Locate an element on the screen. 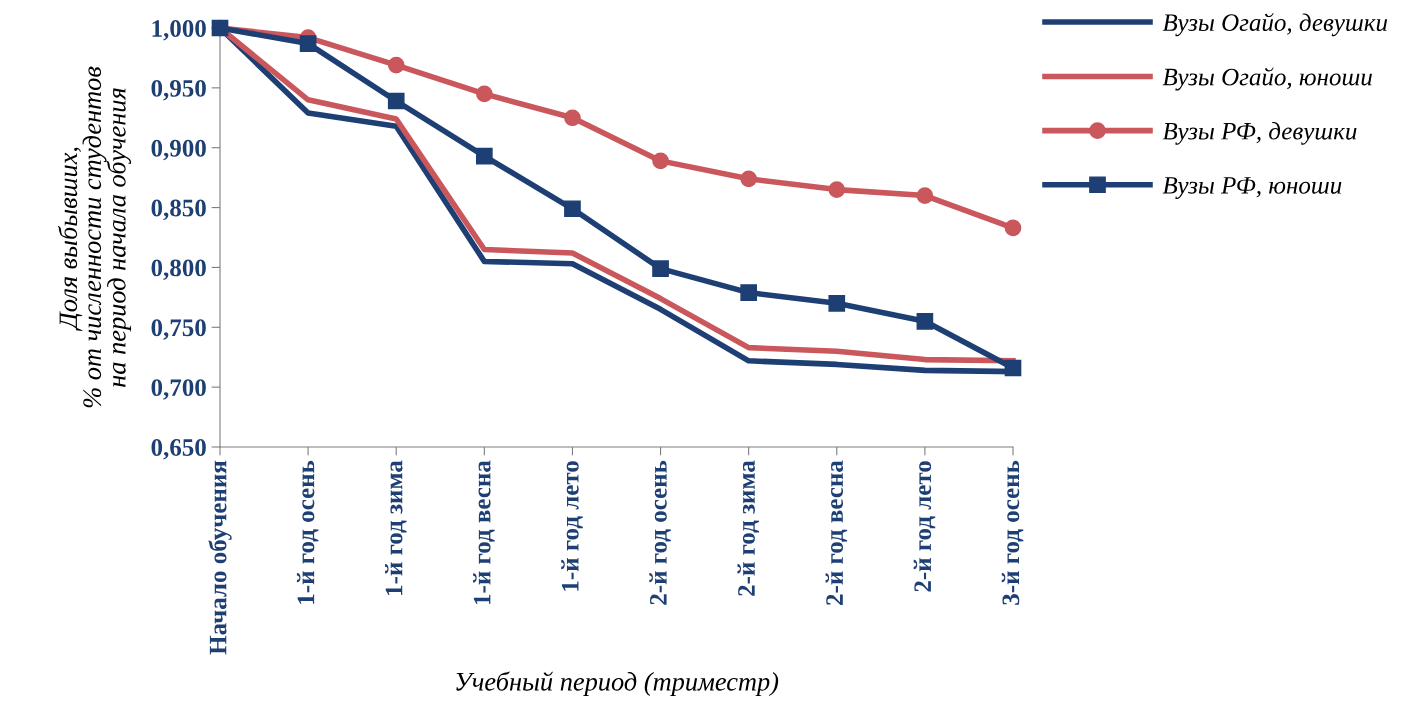 The image size is (1403, 702). x-tick-label: Начало обучения is located at coordinates (220, 557).